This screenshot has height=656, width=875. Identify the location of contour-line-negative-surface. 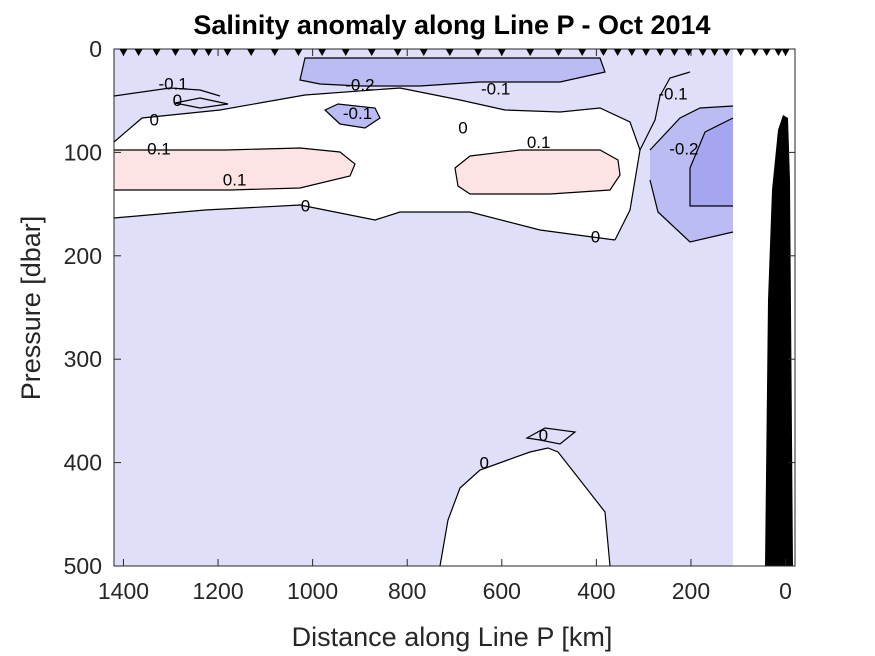
(452, 72).